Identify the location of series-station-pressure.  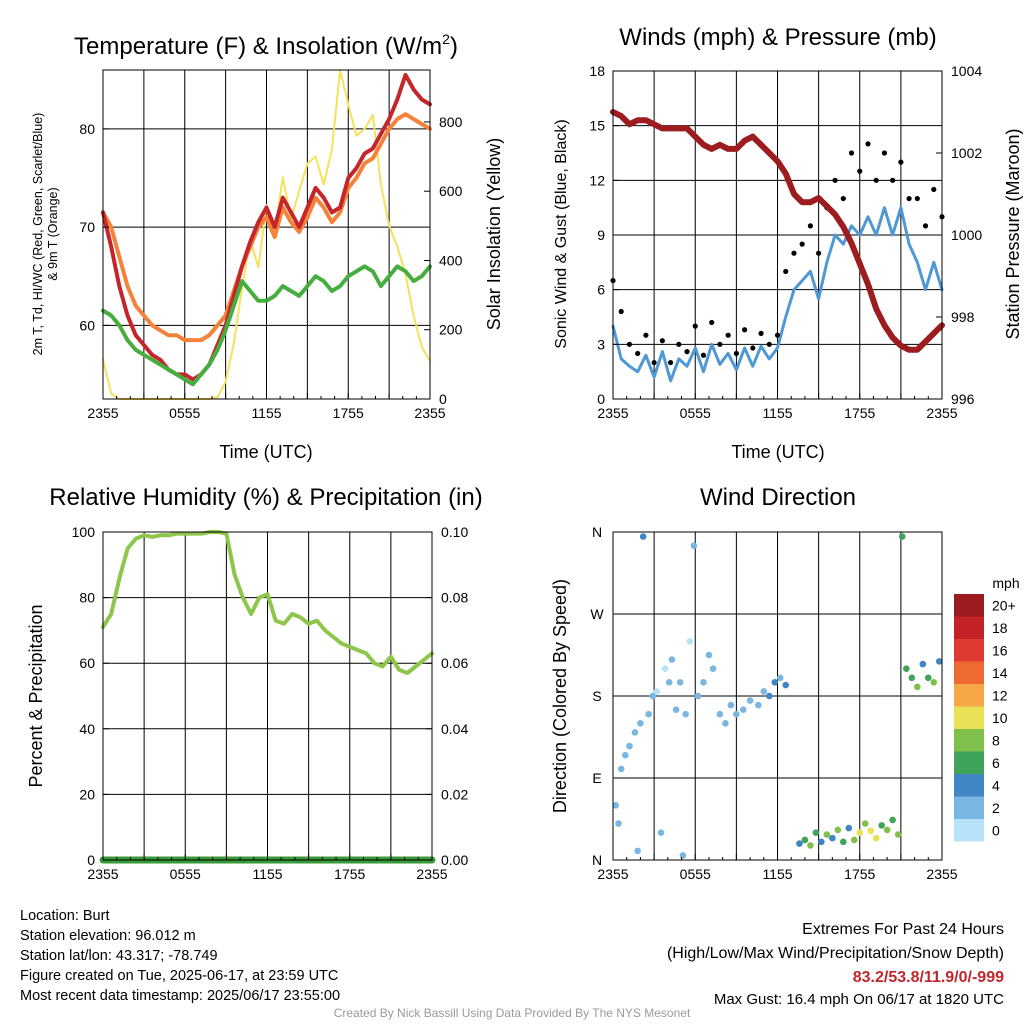
(777, 231).